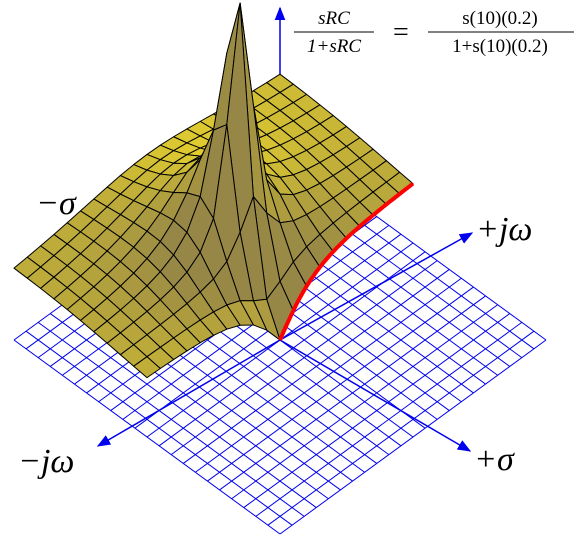 The image size is (576, 538). Describe the element at coordinates (375, 395) in the screenshot. I see `pos-sigma-axis` at that location.